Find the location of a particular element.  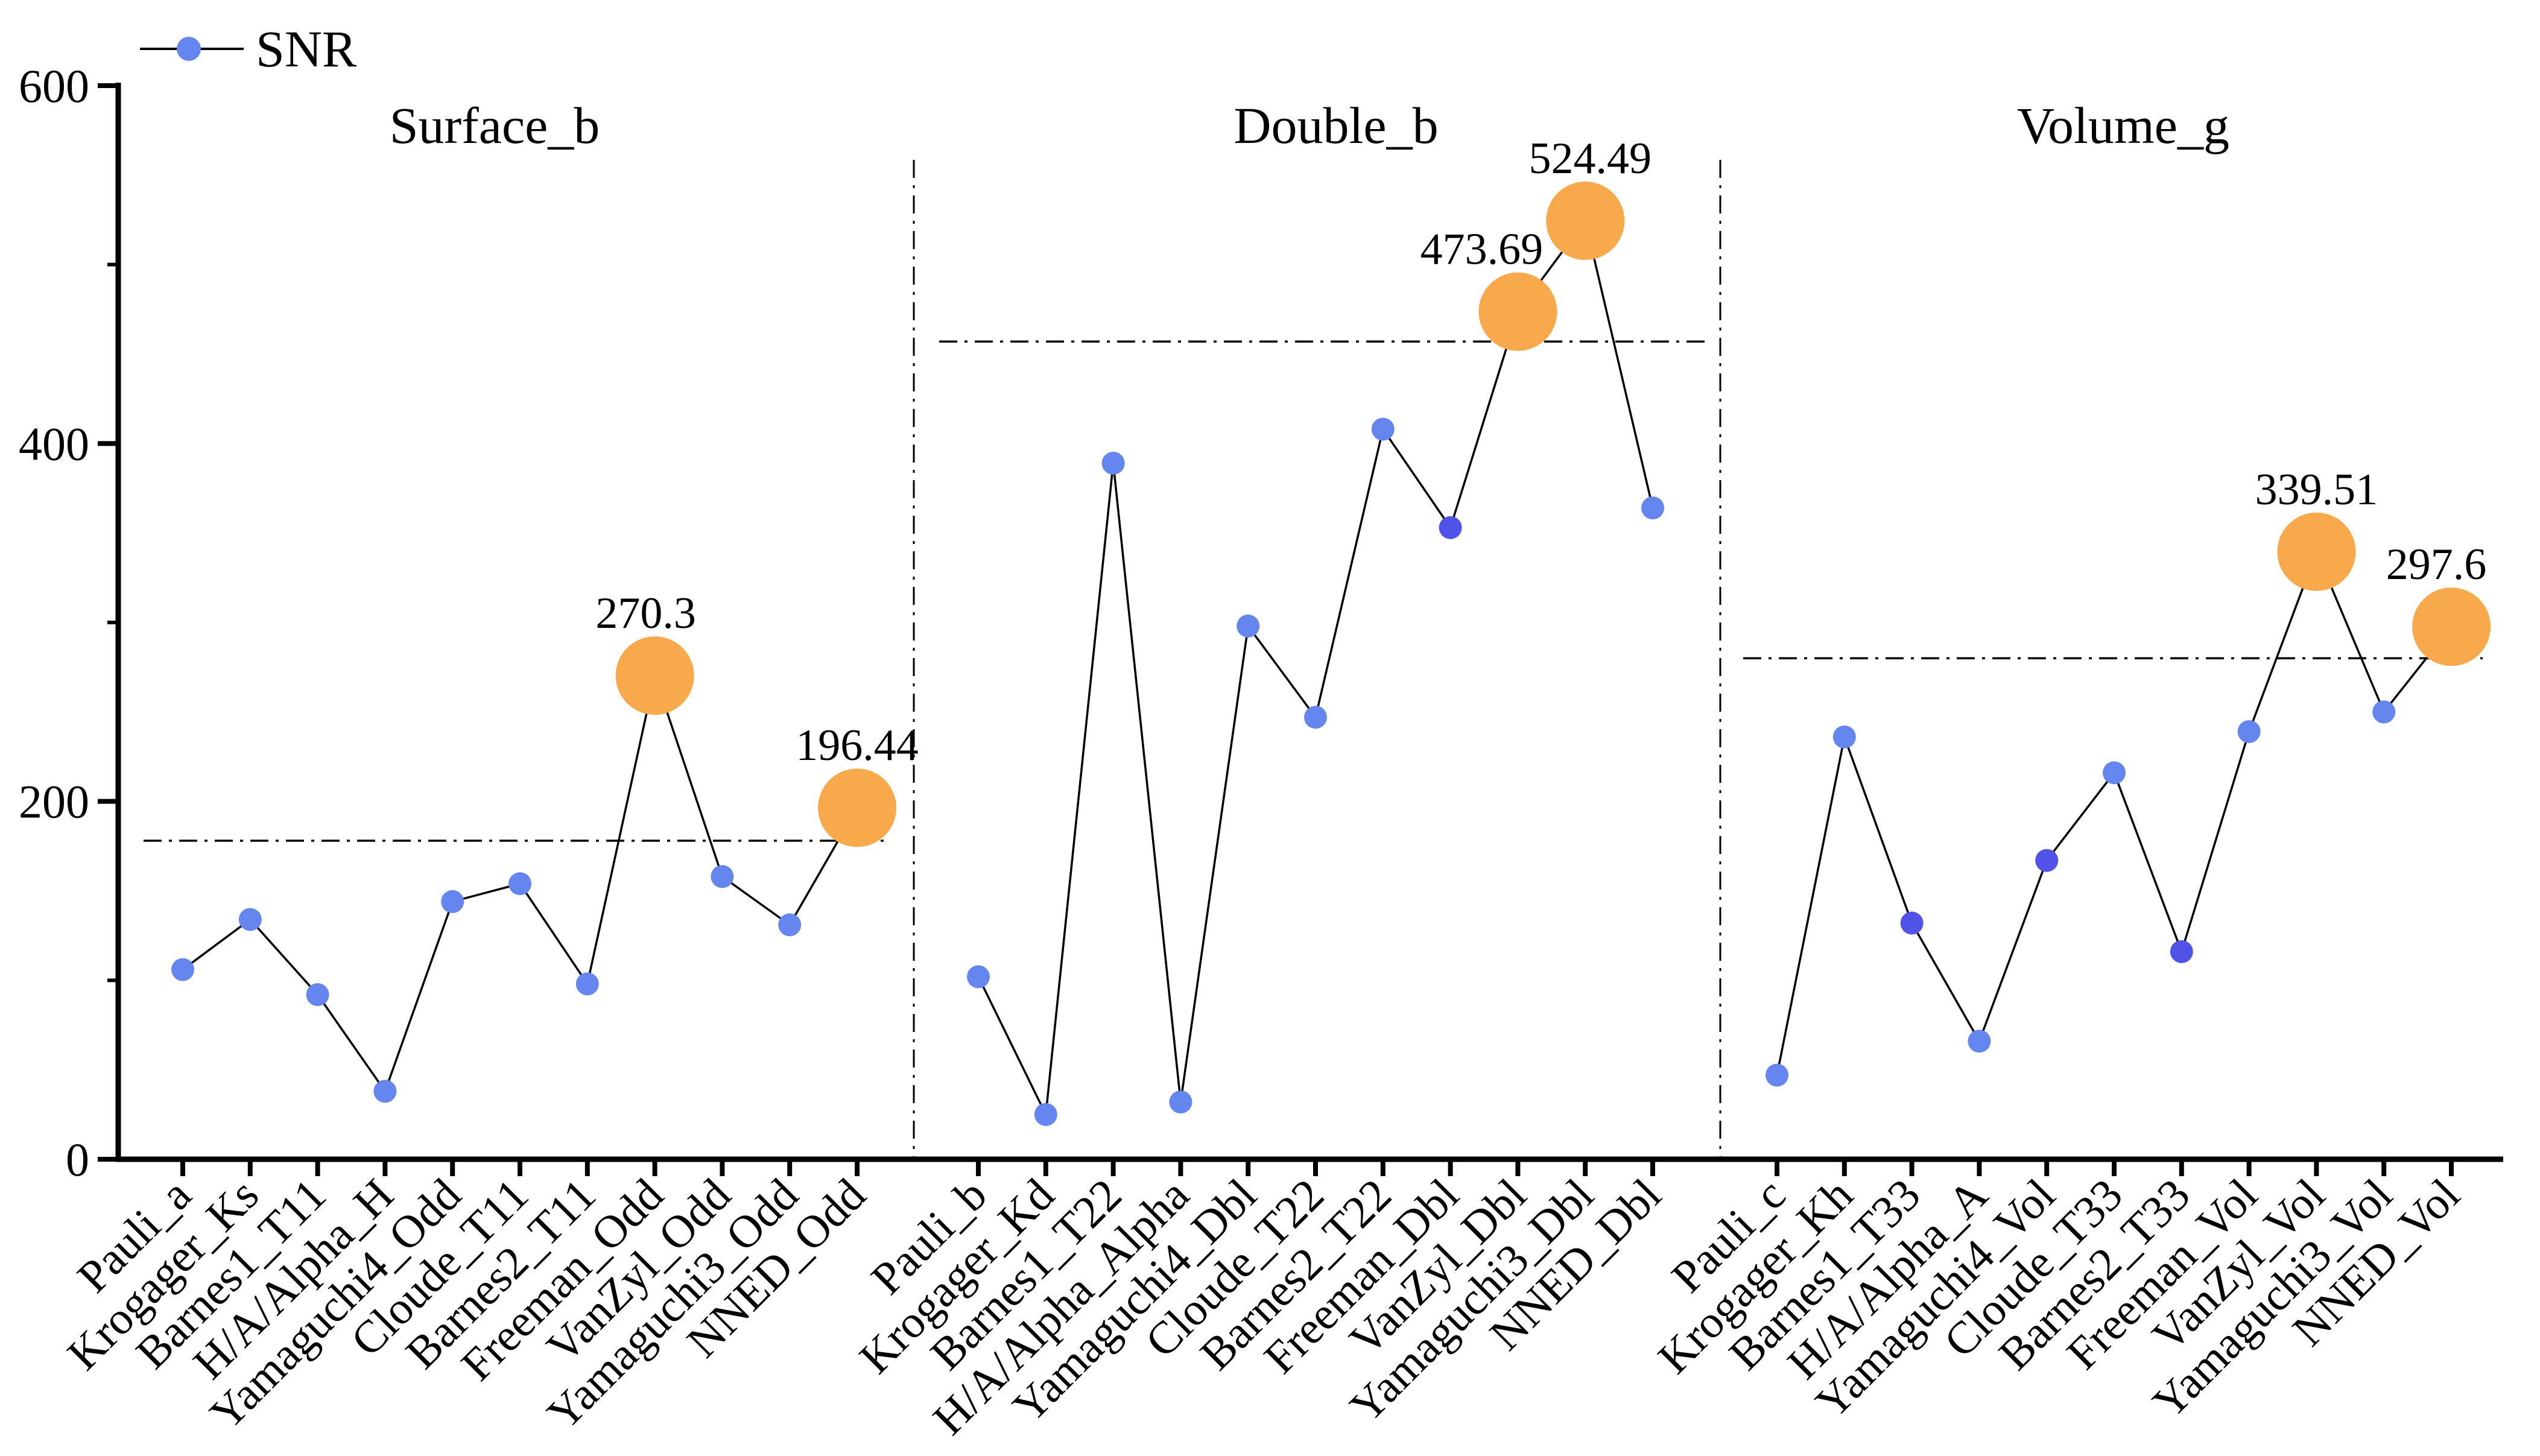

annotation-label: 524.49 is located at coordinates (1590, 158).